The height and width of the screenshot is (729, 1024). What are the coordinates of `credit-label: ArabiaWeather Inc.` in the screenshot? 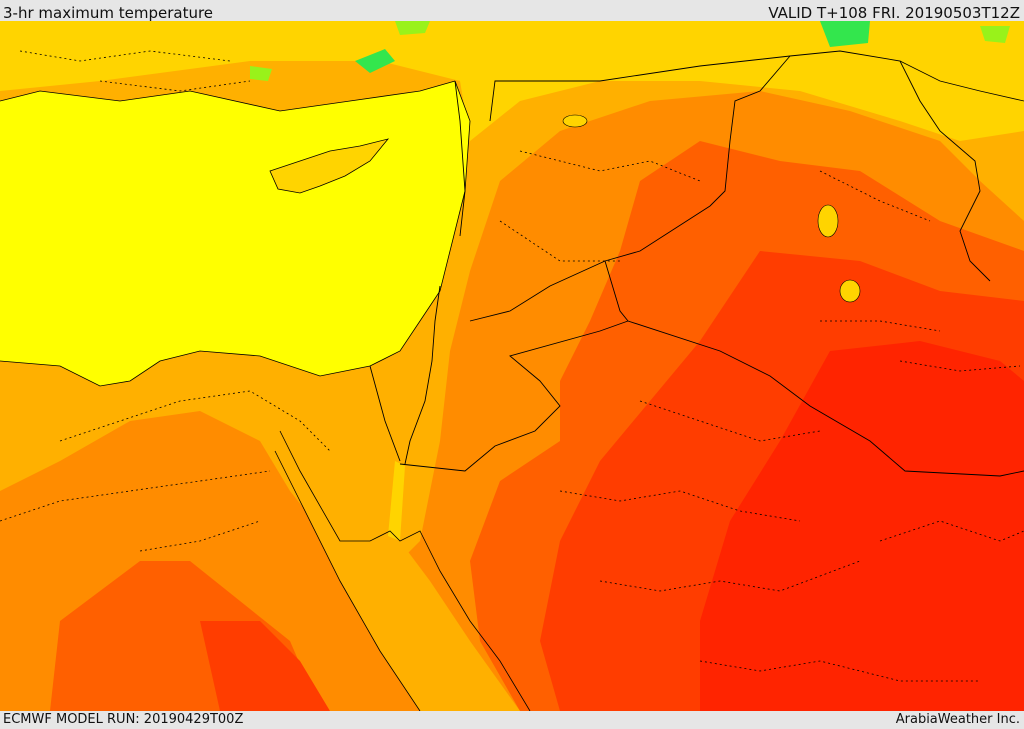 It's located at (957, 719).